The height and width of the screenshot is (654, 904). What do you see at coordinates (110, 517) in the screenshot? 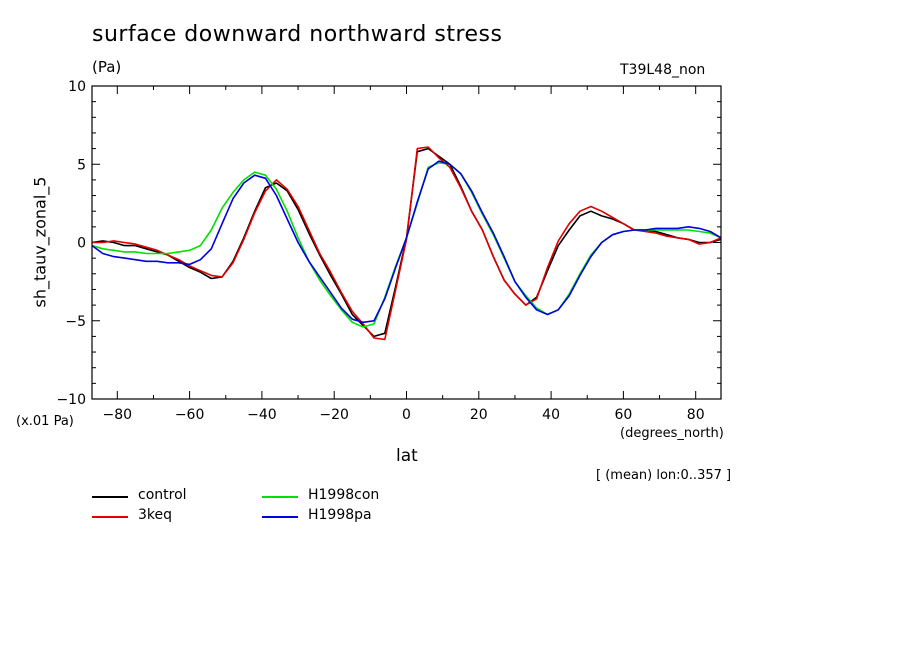
I see `legend-swatch-3keq` at bounding box center [110, 517].